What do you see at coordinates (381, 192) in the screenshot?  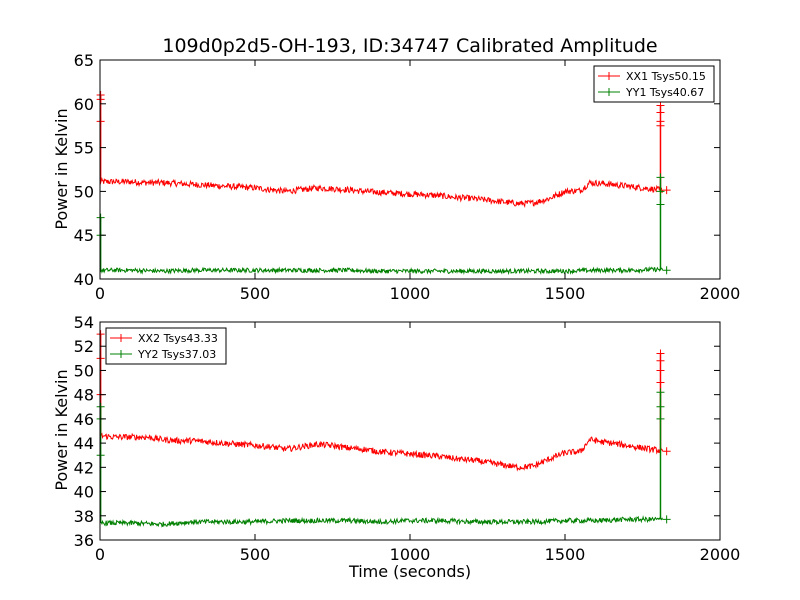 I see `top-series-1-line` at bounding box center [381, 192].